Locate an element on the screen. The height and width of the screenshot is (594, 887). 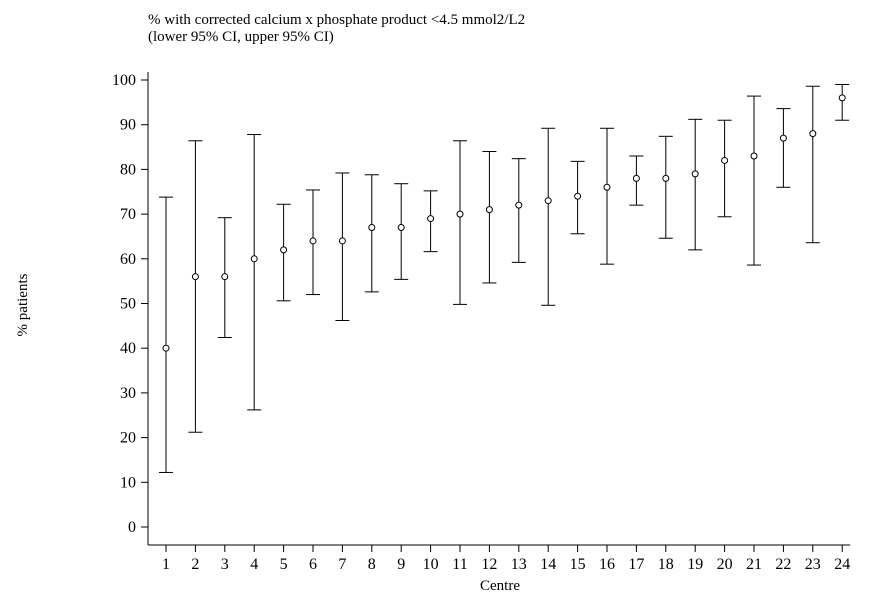
x-tick-label: 12 is located at coordinates (489, 564).